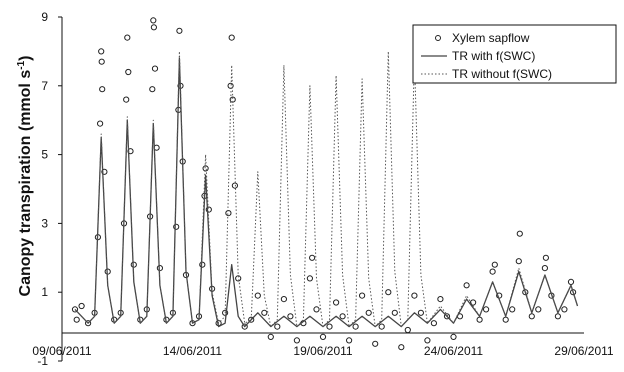 This screenshot has height=372, width=624. I want to click on legend-box, so click(514, 54).